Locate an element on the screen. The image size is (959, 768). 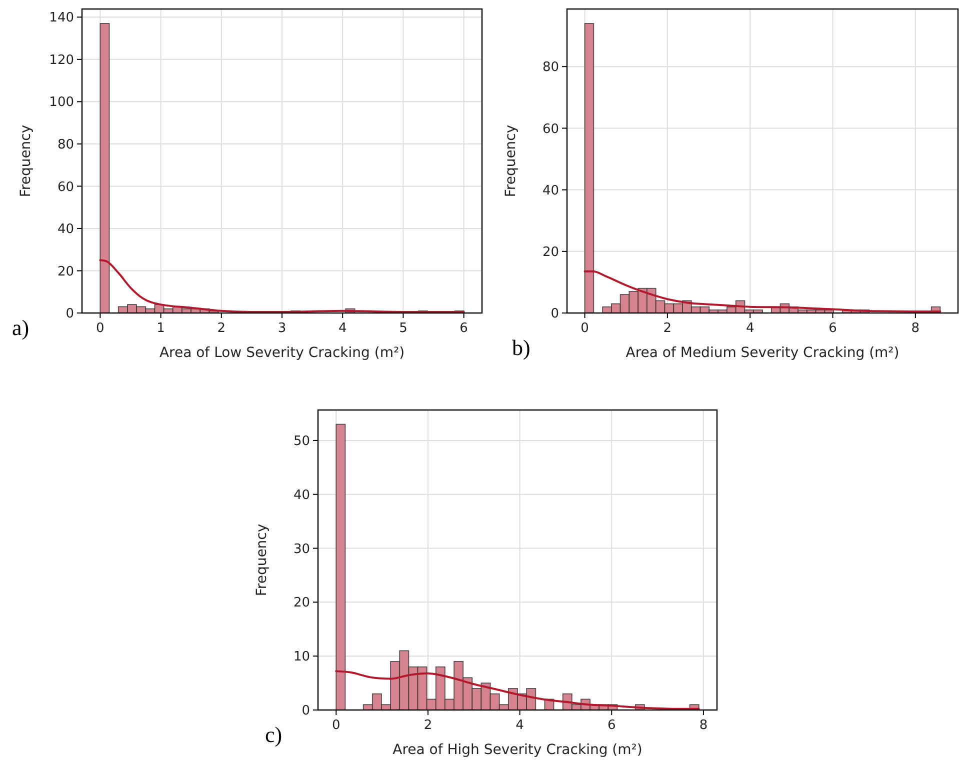
x-tick-label: 1 is located at coordinates (160, 328).